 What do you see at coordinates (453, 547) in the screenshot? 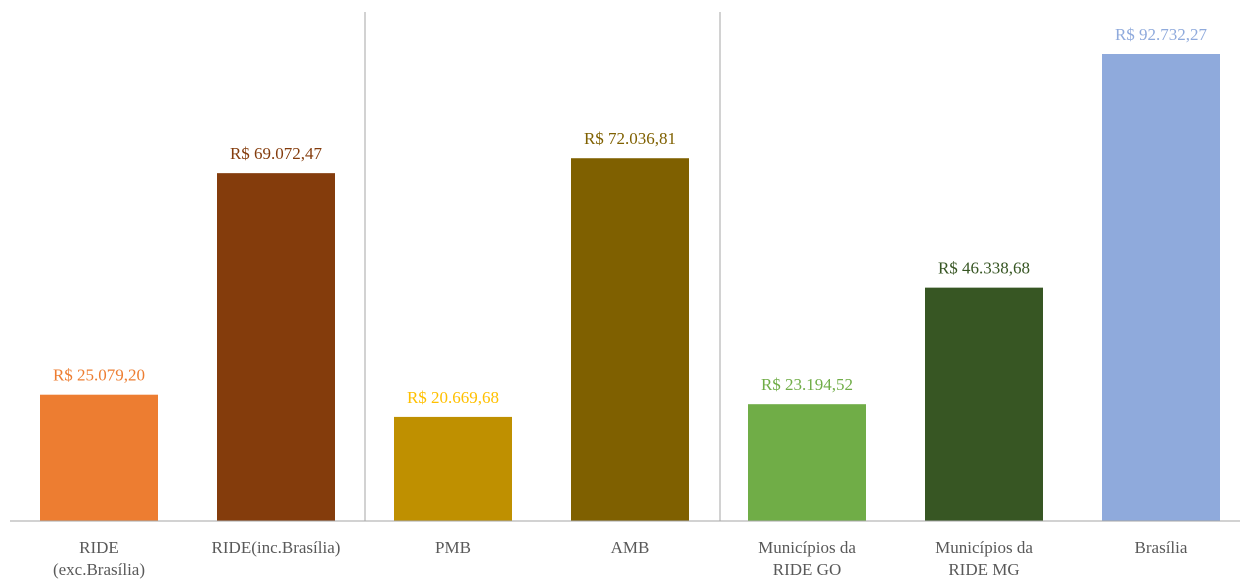
I see `x-tick-label: PMB` at bounding box center [453, 547].